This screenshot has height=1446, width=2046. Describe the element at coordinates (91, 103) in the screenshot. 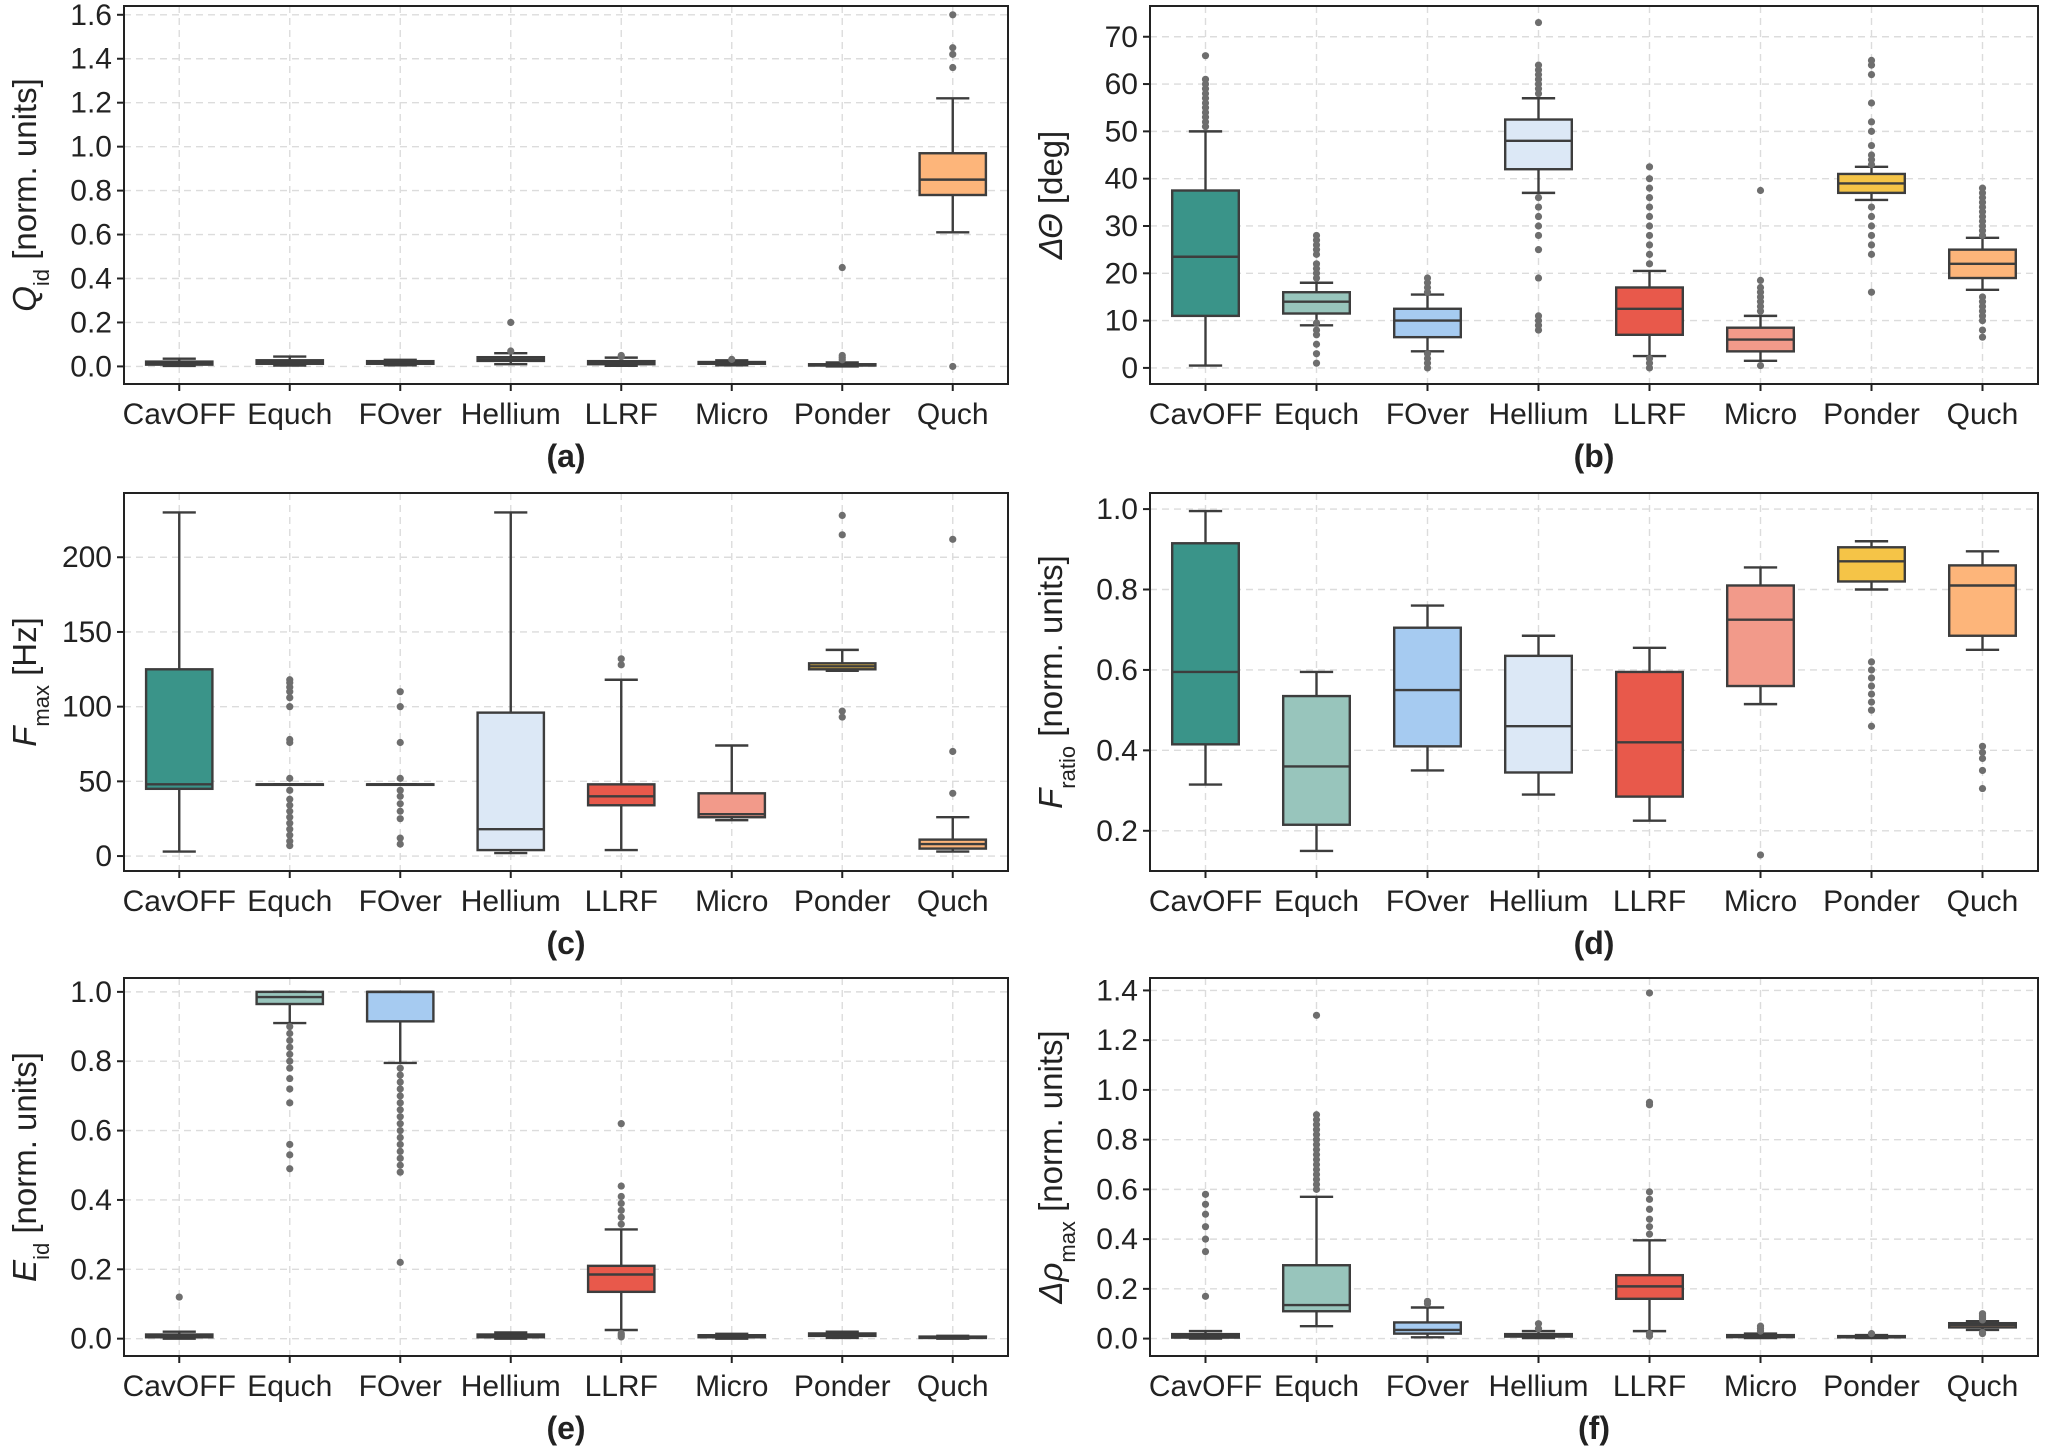

I see `y-tick-label: 1.2` at that location.